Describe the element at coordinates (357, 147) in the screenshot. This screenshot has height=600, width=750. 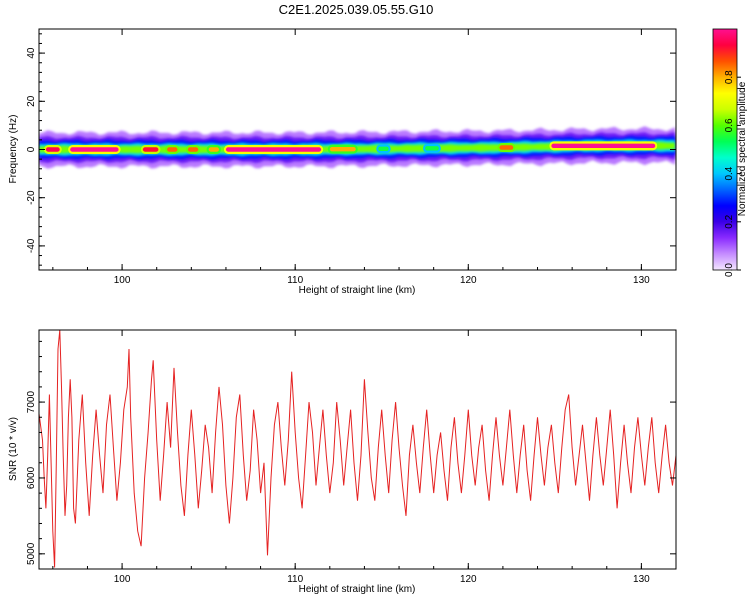
I see `heatmap-layer` at that location.